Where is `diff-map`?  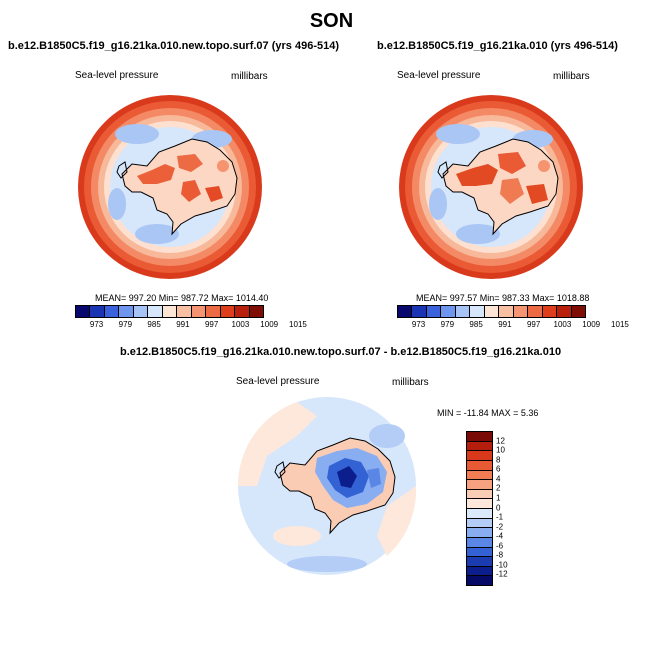
diff-map is located at coordinates (327, 486).